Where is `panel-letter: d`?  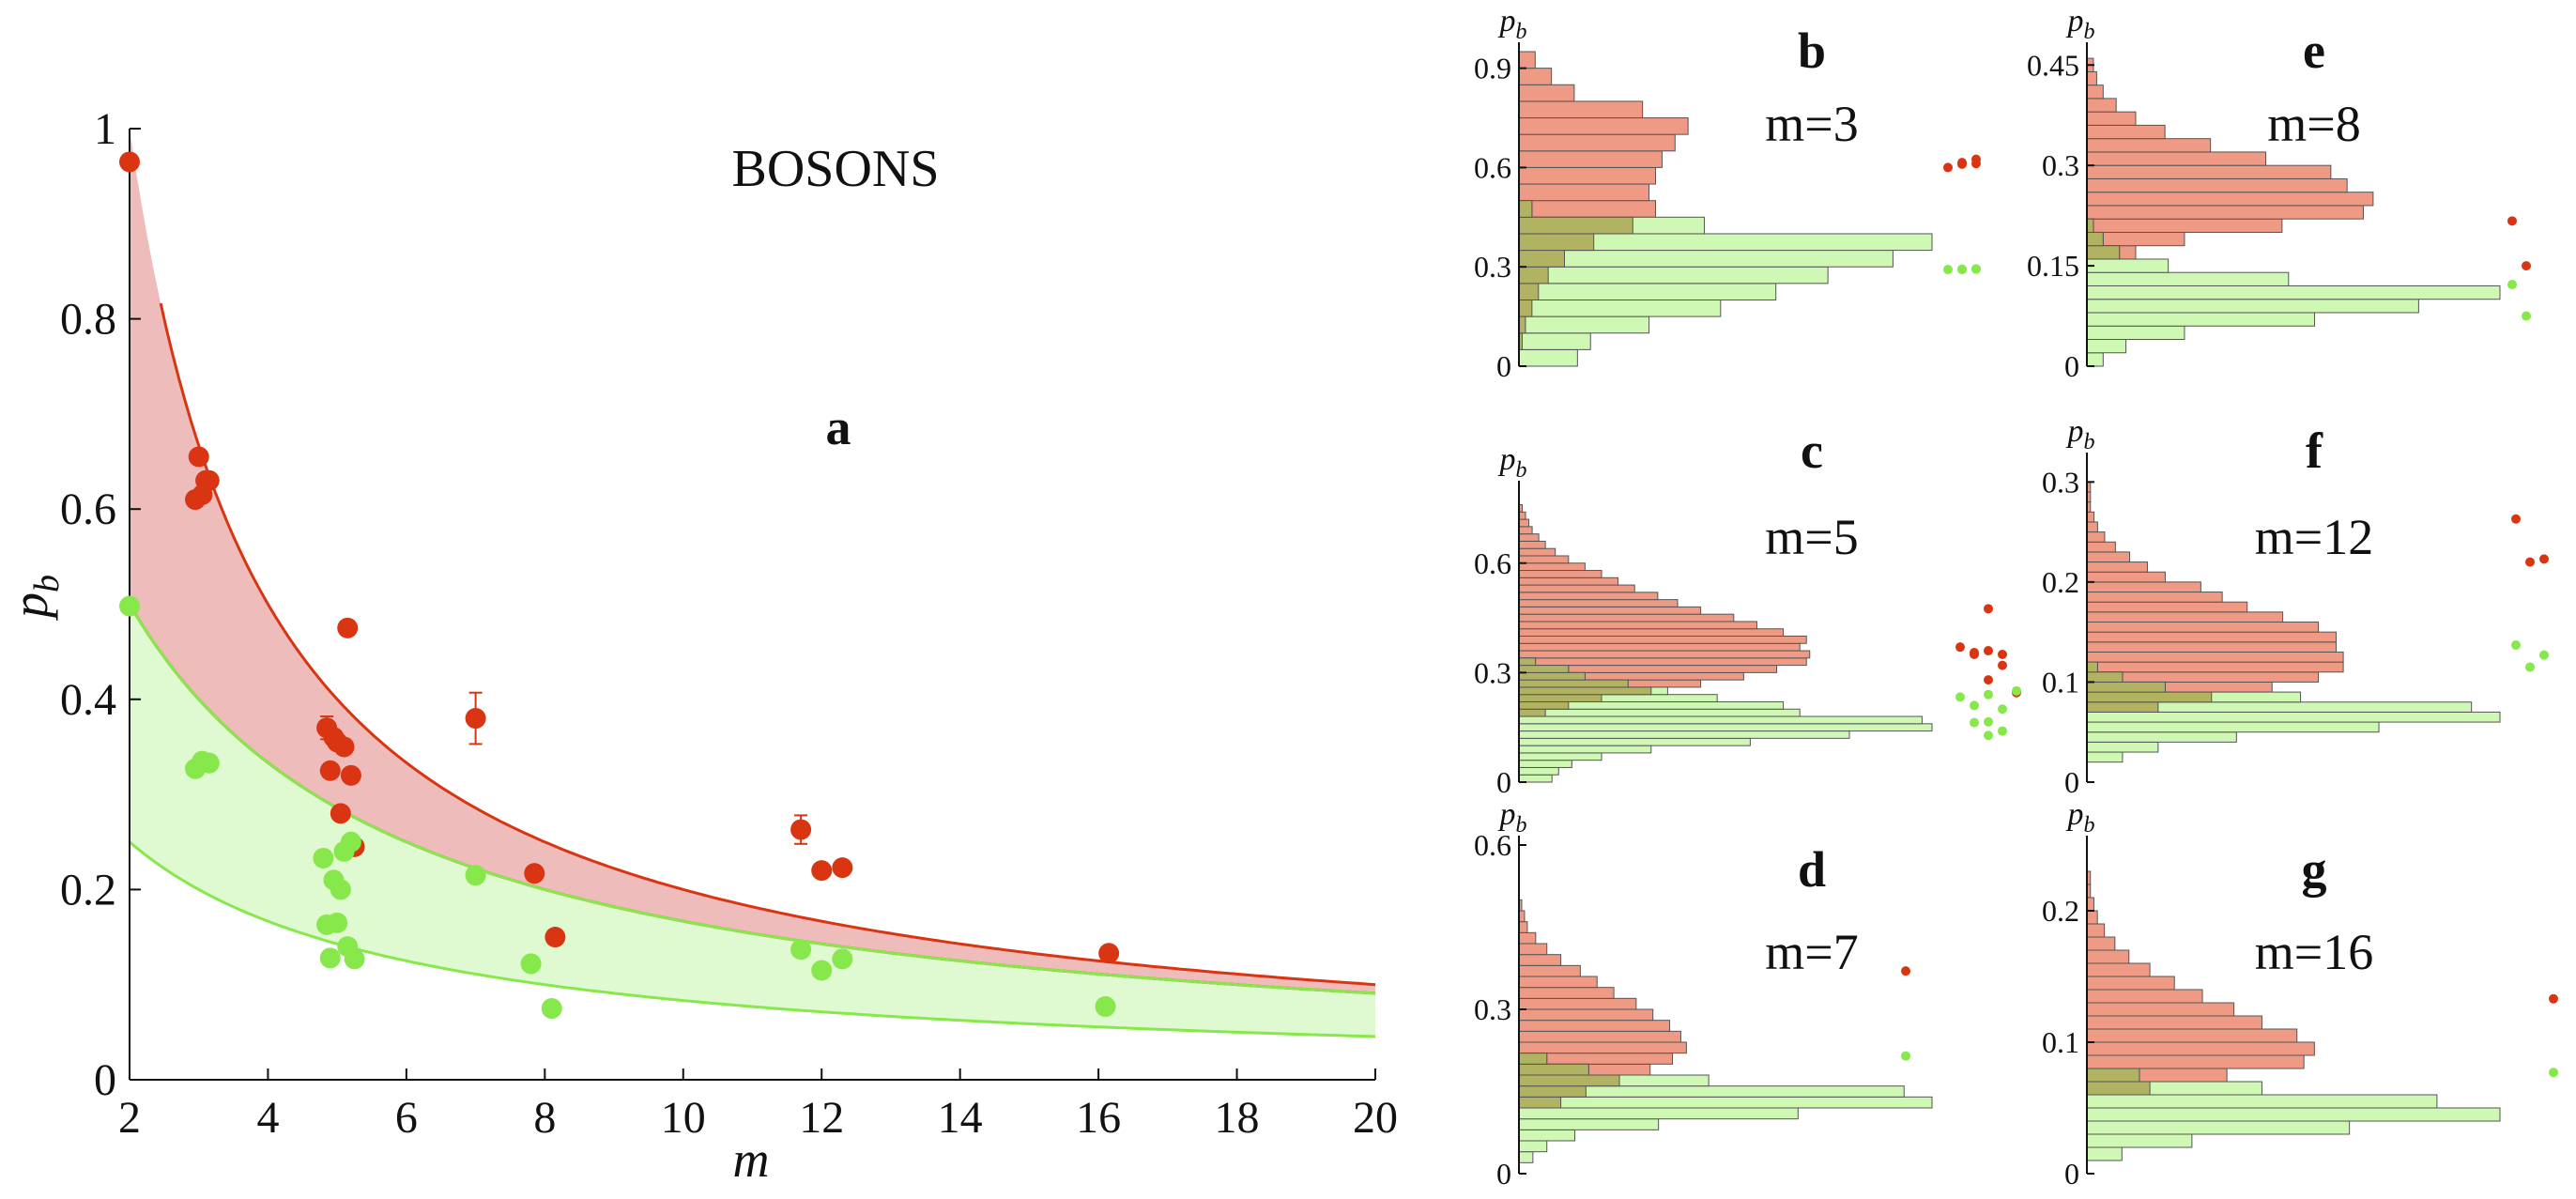 panel-letter: d is located at coordinates (1812, 870).